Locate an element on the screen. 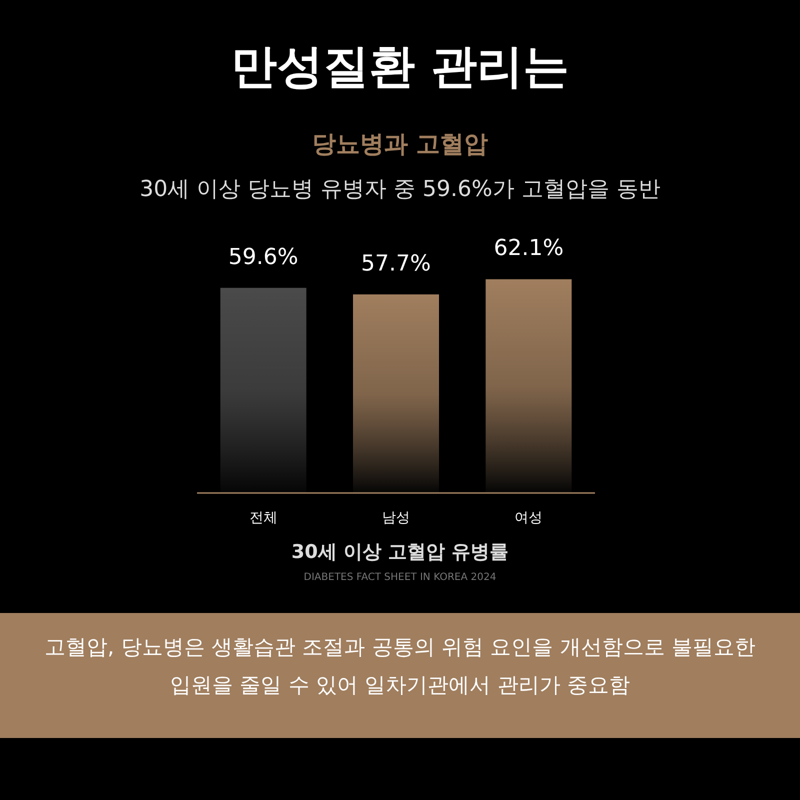 The width and height of the screenshot is (800, 800). x-tick-label: 전체 is located at coordinates (263, 518).